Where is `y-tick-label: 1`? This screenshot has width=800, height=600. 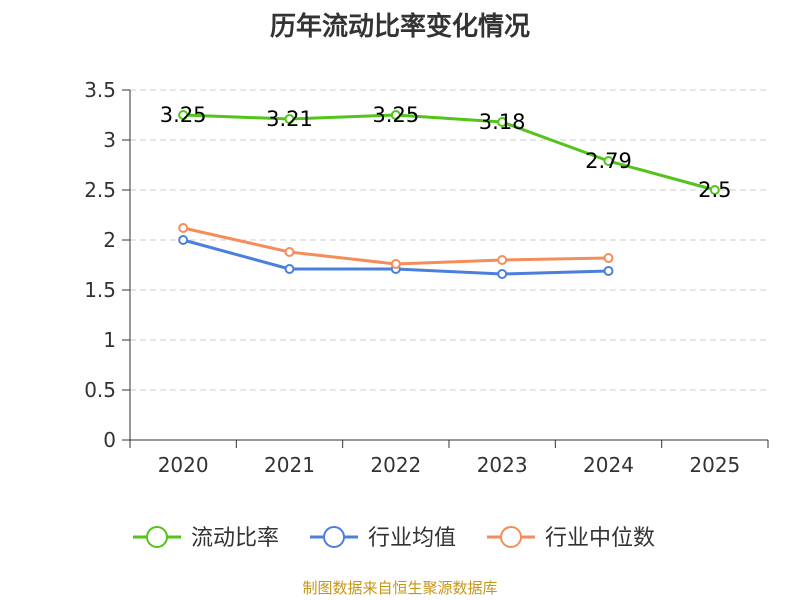 y-tick-label: 1 is located at coordinates (109, 340).